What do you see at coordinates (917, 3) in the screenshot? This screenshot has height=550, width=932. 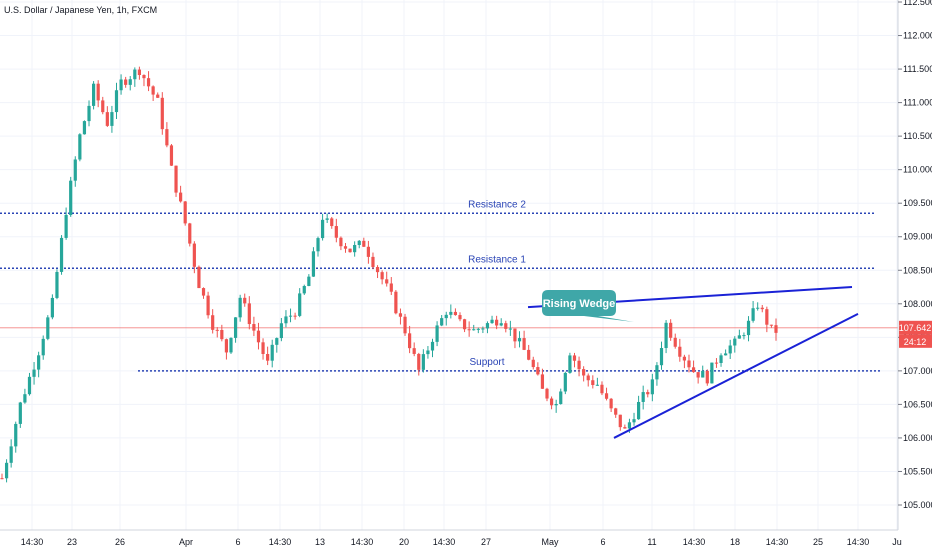 I see `y-tick-label-15: 112.500` at bounding box center [917, 3].